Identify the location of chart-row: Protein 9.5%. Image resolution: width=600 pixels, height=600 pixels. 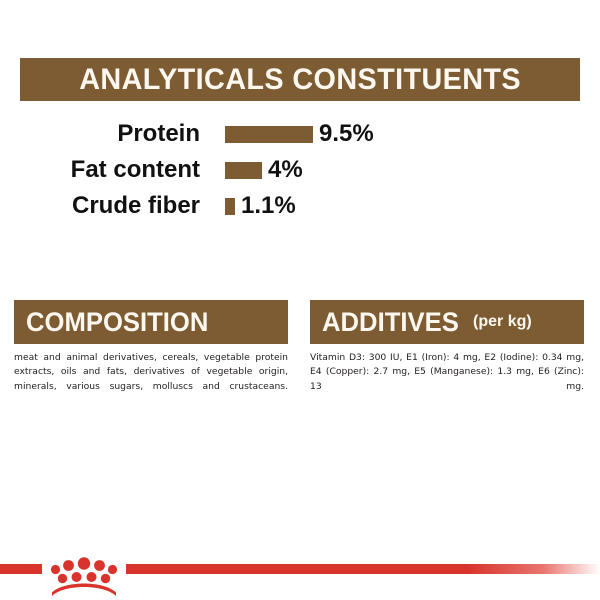
(300, 134).